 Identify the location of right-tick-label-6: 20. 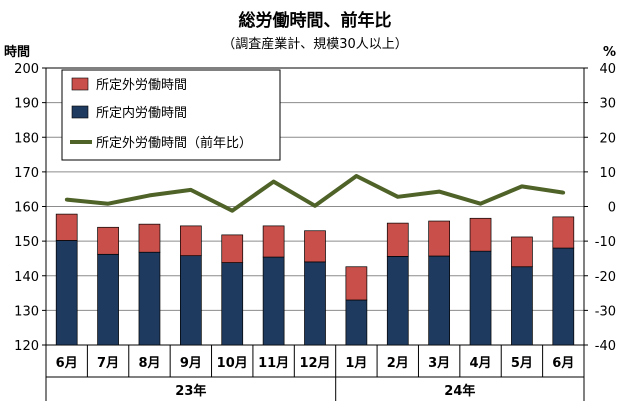
(607, 138).